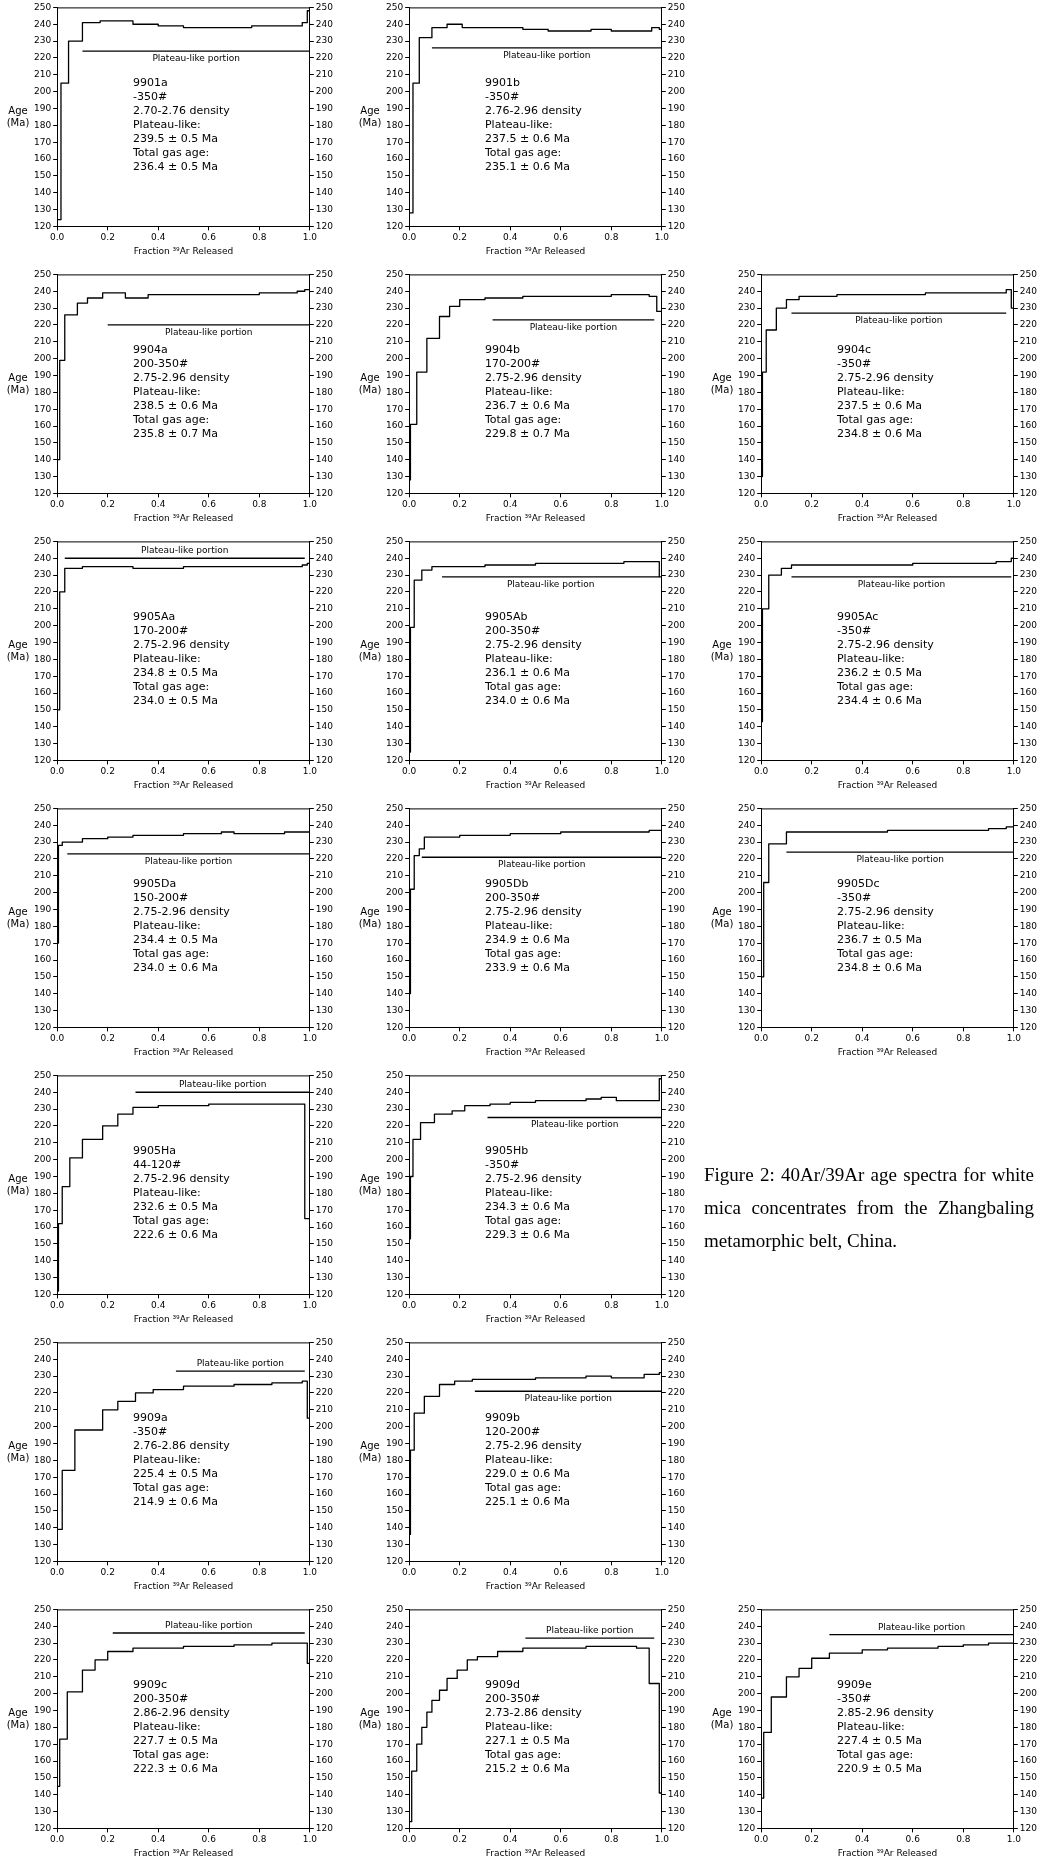  I want to click on y-tick-label: 170, so click(394, 1209).